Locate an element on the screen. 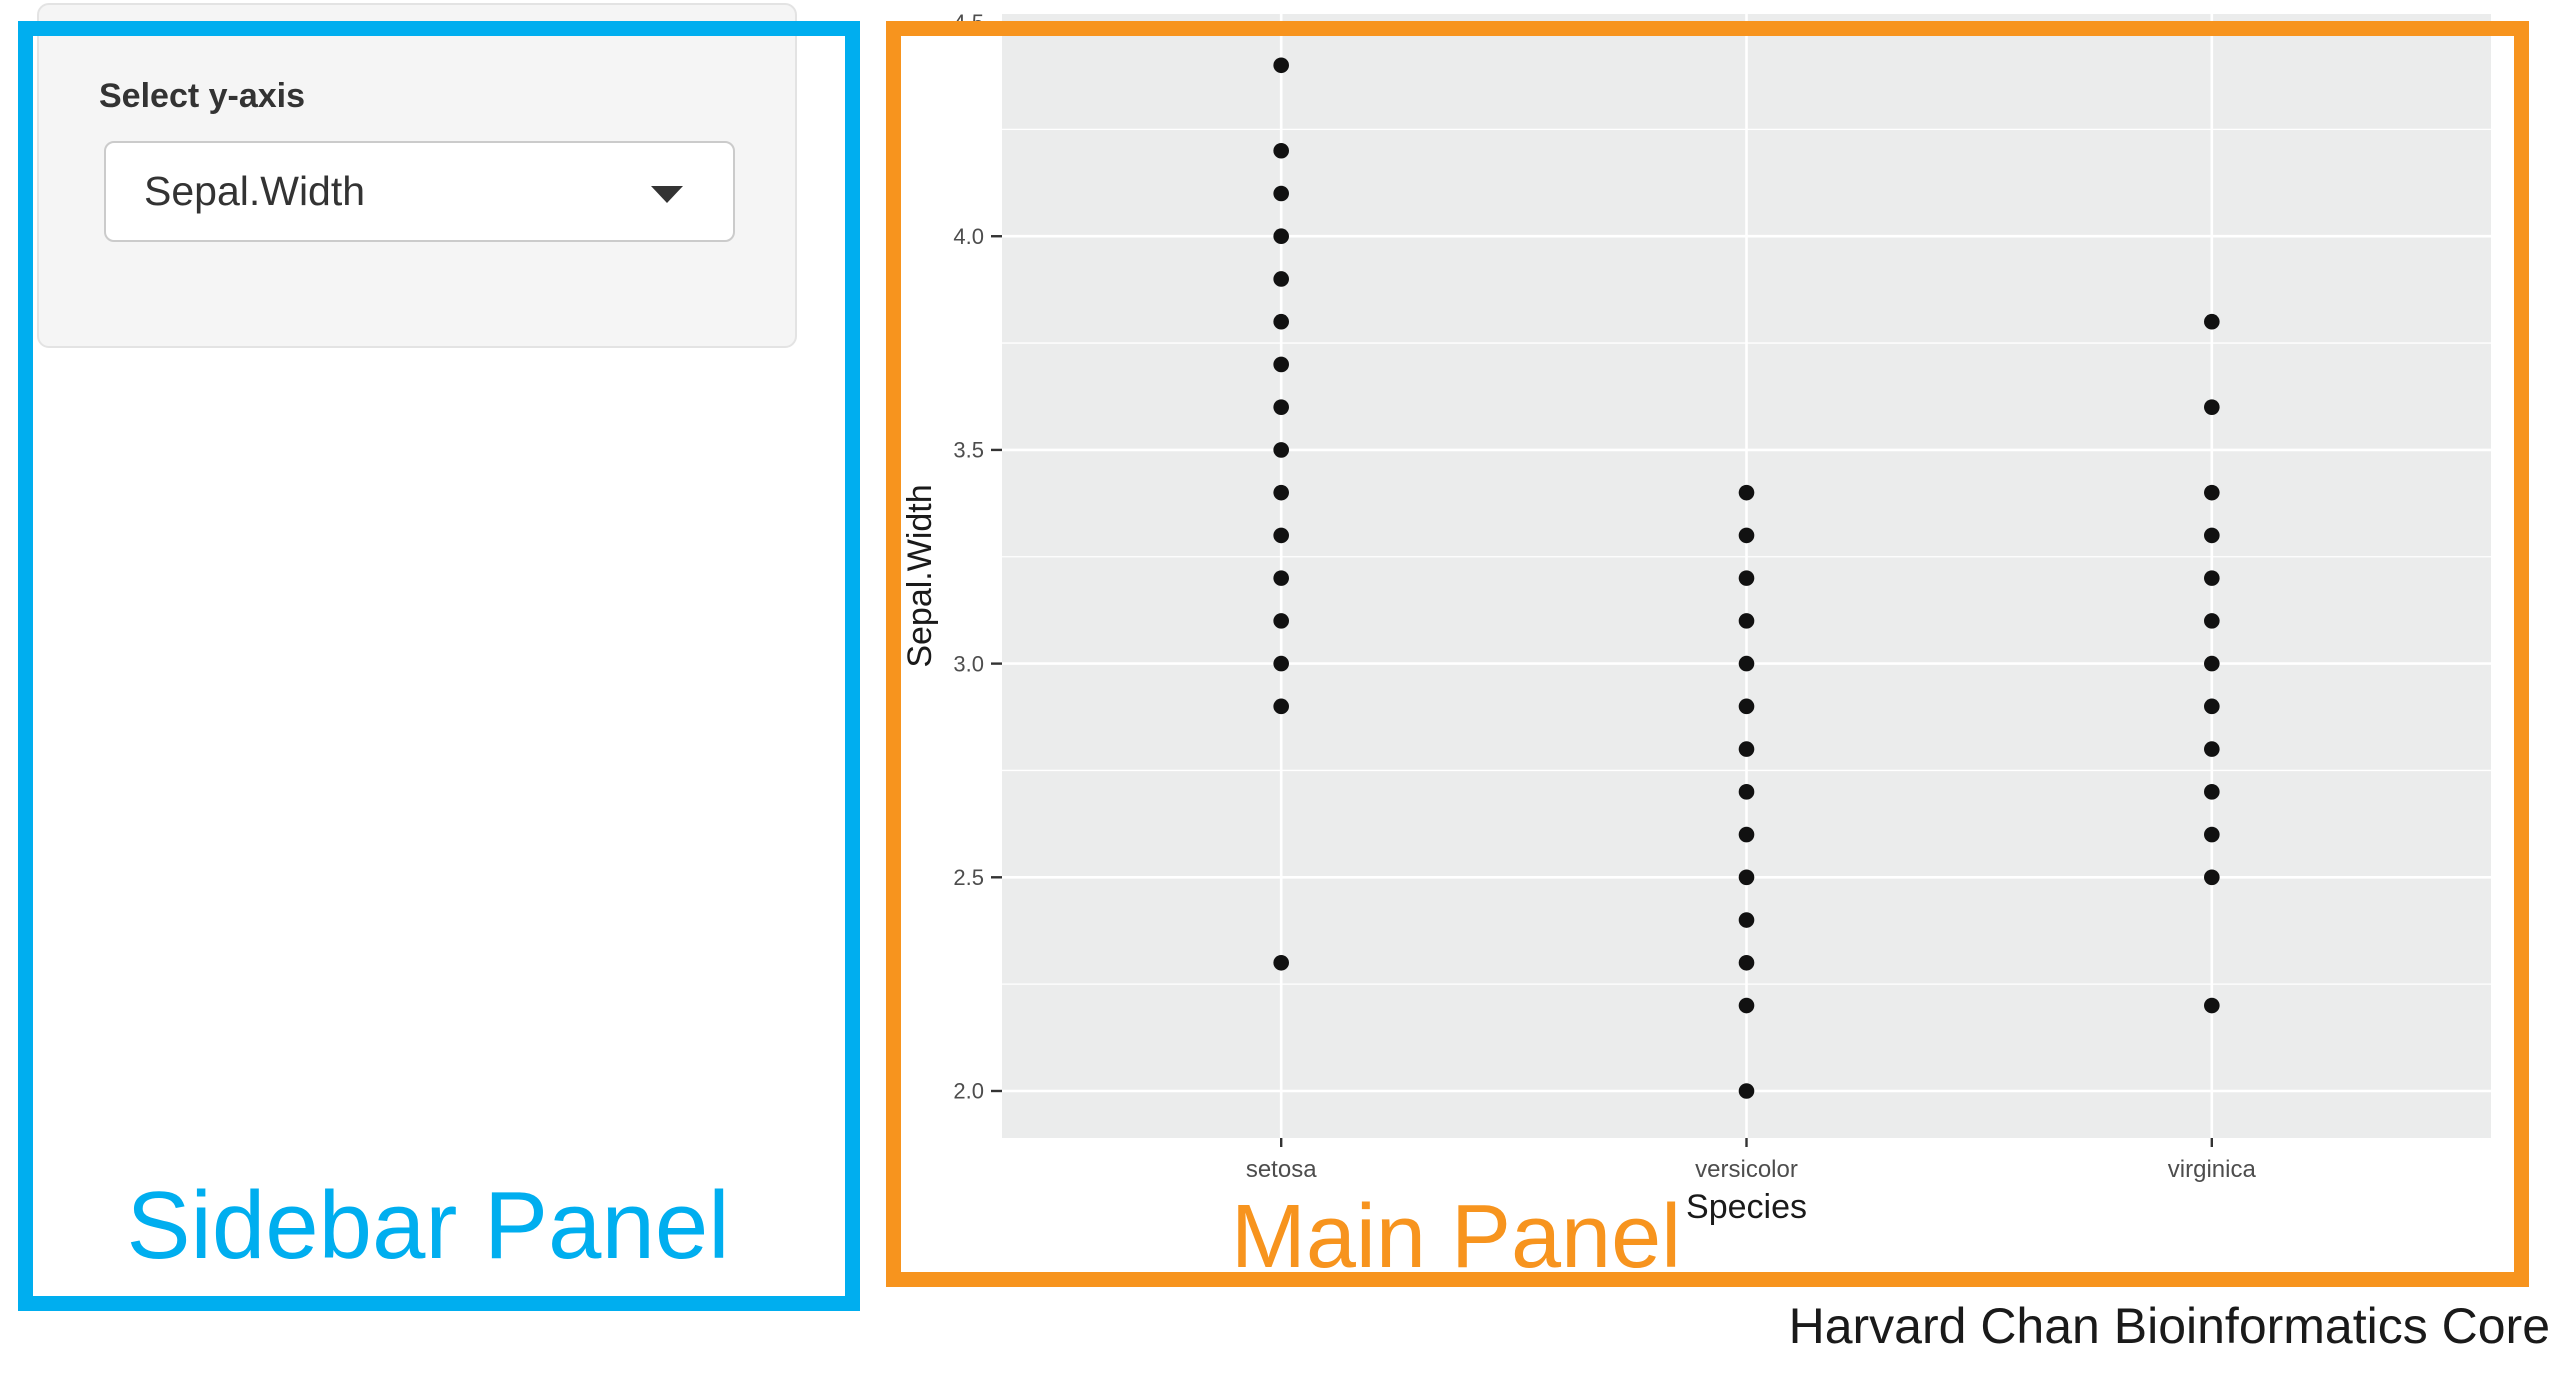  svg-text: virginica is located at coordinates (2212, 1169).